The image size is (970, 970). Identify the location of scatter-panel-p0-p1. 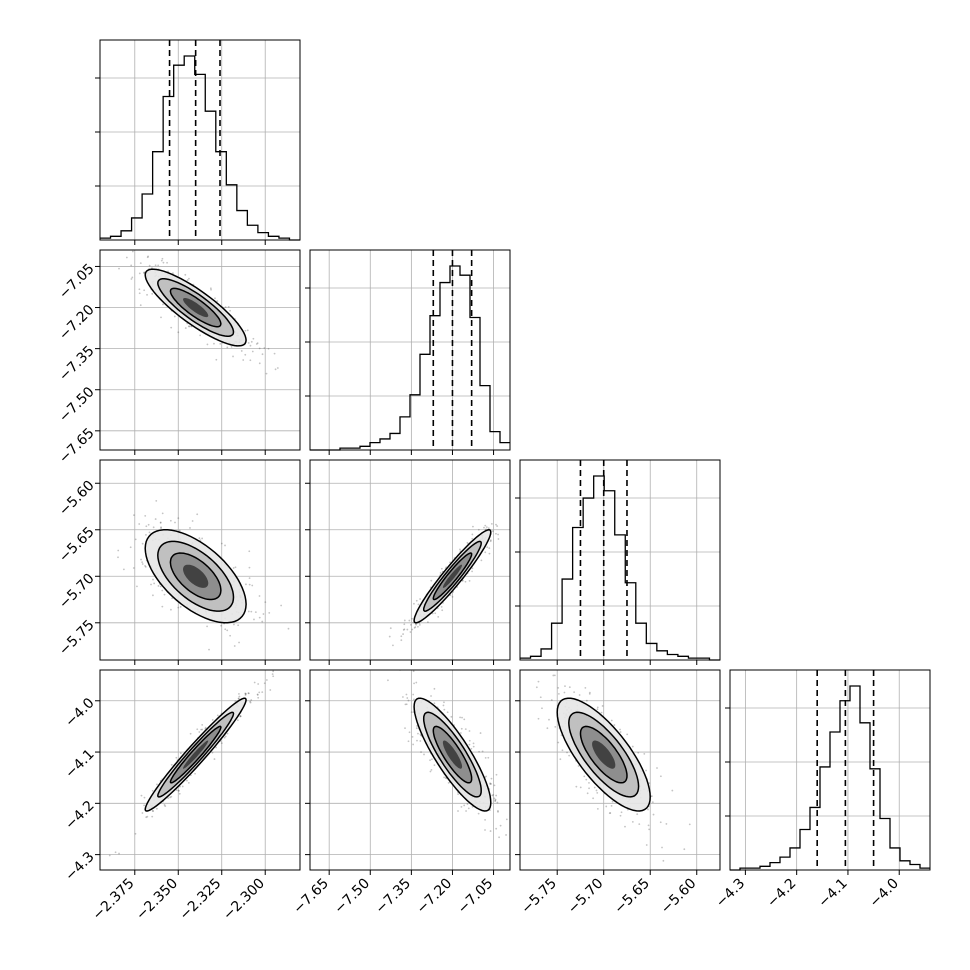
(200, 349).